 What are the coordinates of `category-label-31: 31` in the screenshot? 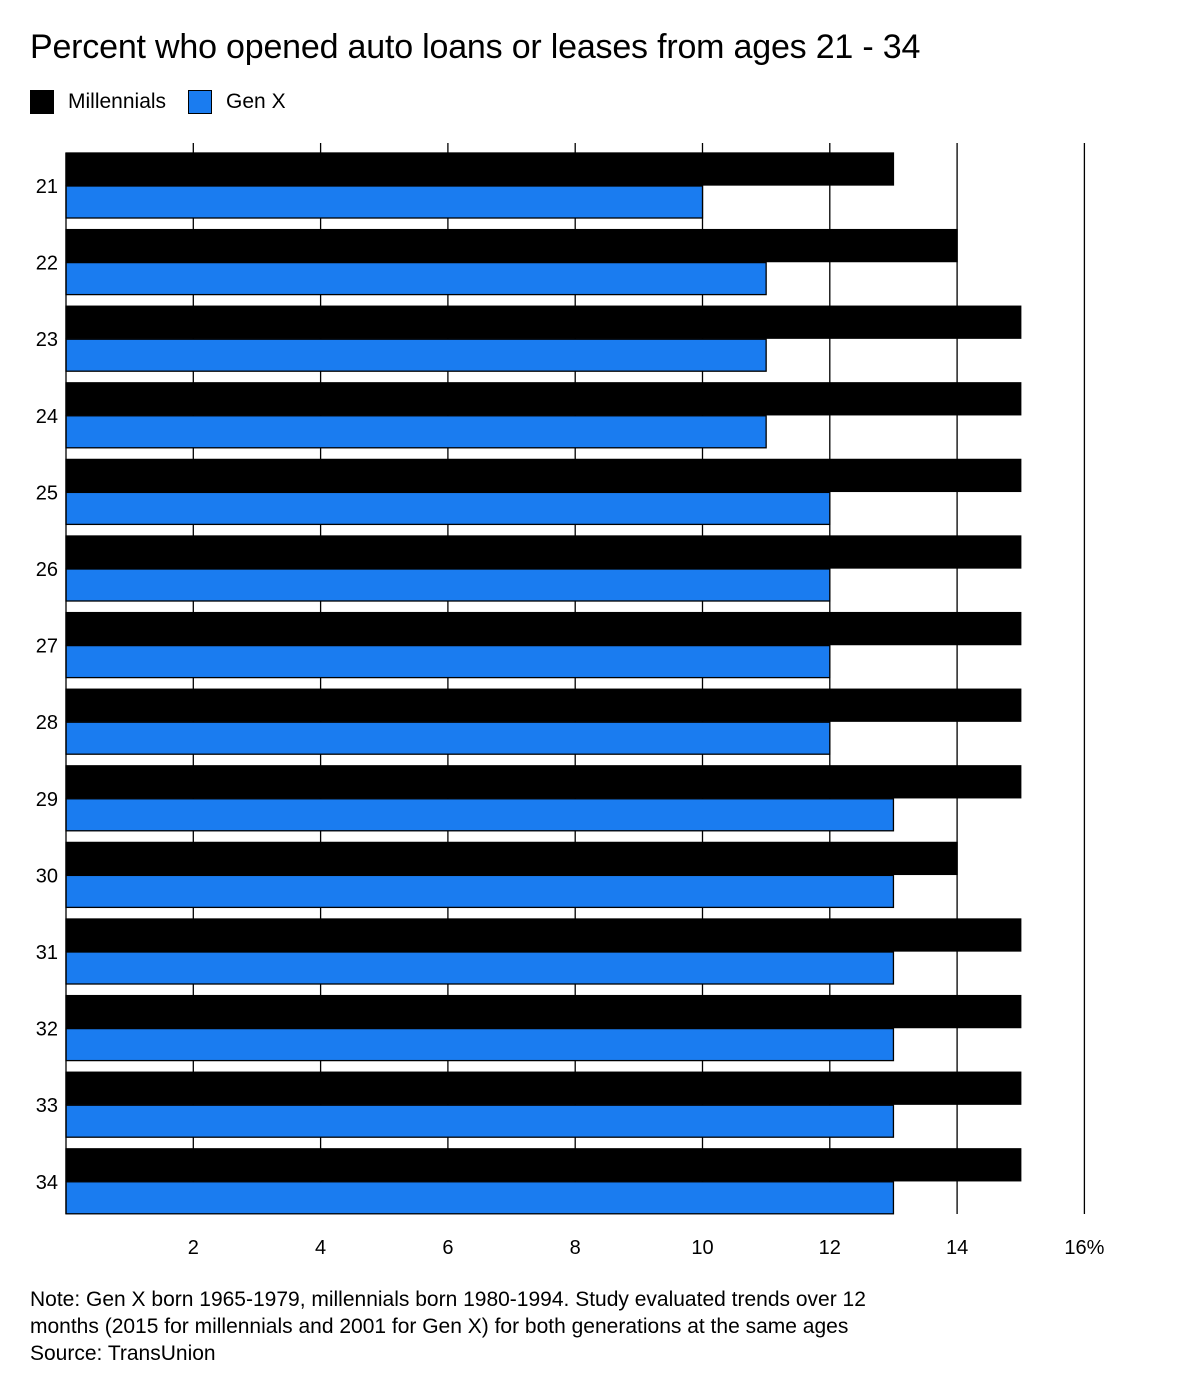 It's located at (47, 953).